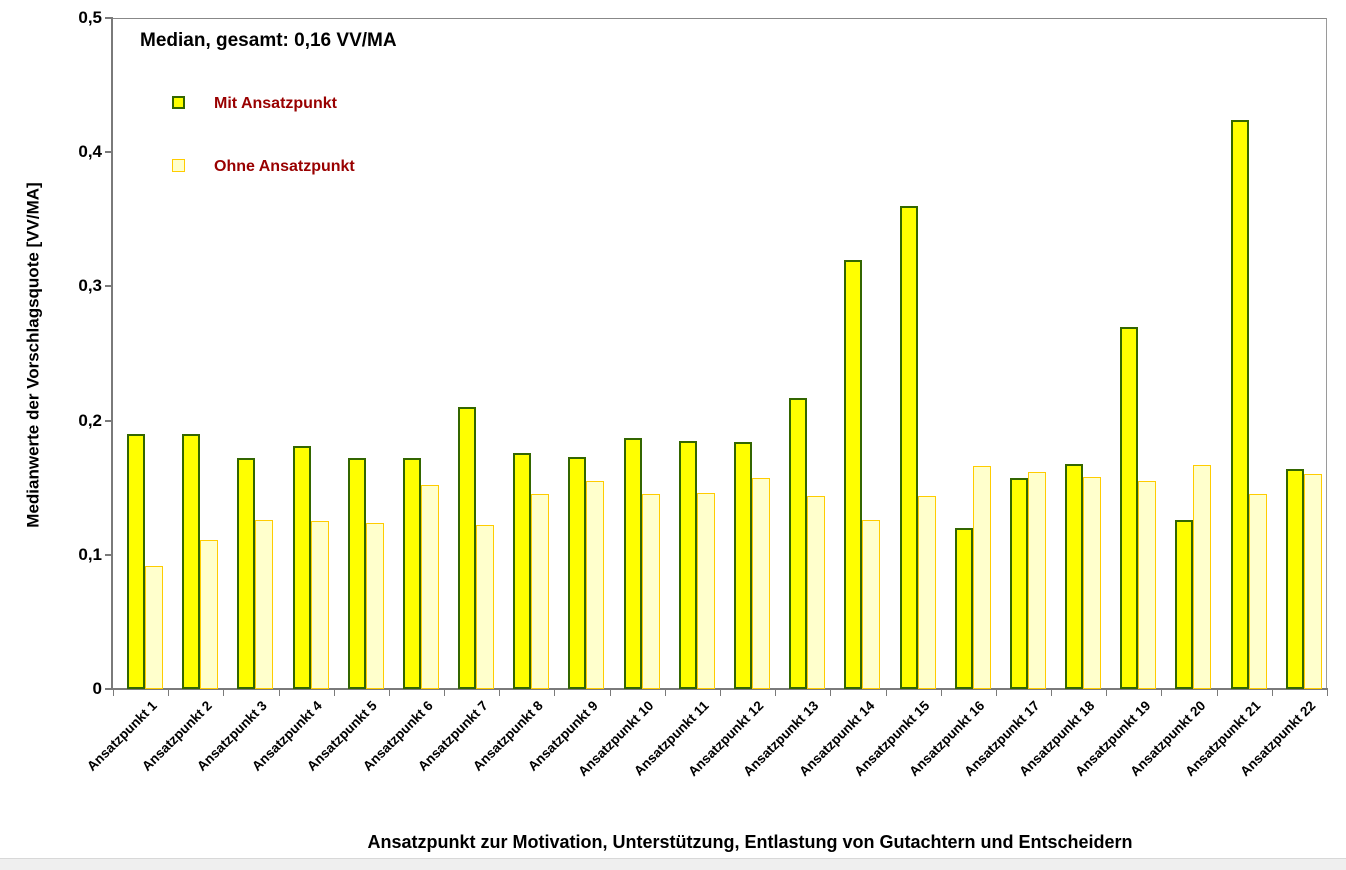 Image resolution: width=1346 pixels, height=870 pixels. Describe the element at coordinates (90, 420) in the screenshot. I see `y-tick-label: 0,2` at that location.